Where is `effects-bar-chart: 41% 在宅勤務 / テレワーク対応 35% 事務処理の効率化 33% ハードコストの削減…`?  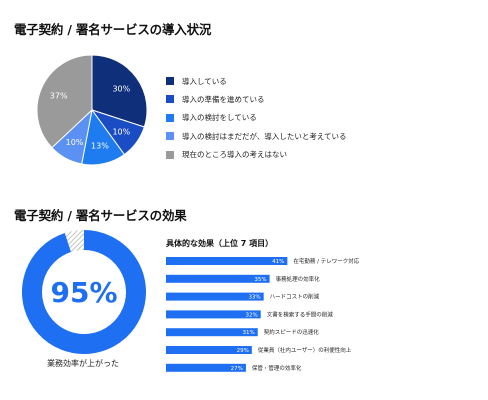 effects-bar-chart: 41% 在宅勤務 / テレワーク対応 35% 事務処理の効率化 33% ハードコストの削減… is located at coordinates (263, 314).